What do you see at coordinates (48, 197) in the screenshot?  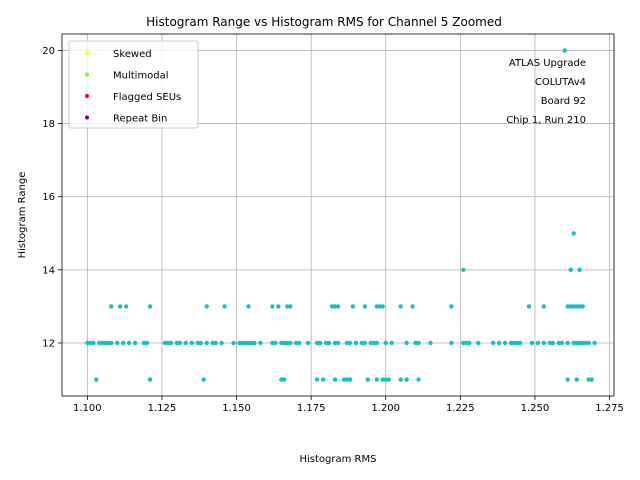 I see `y-tick-label: 16` at bounding box center [48, 197].